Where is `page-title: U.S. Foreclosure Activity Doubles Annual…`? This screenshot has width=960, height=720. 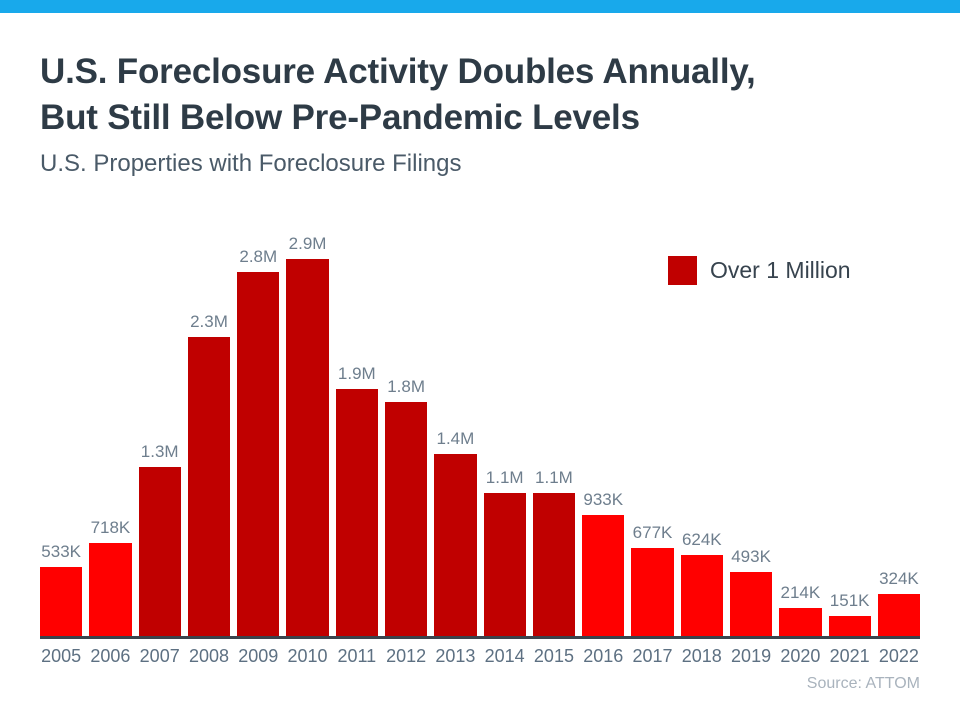 page-title: U.S. Foreclosure Activity Doubles Annual… is located at coordinates (480, 95).